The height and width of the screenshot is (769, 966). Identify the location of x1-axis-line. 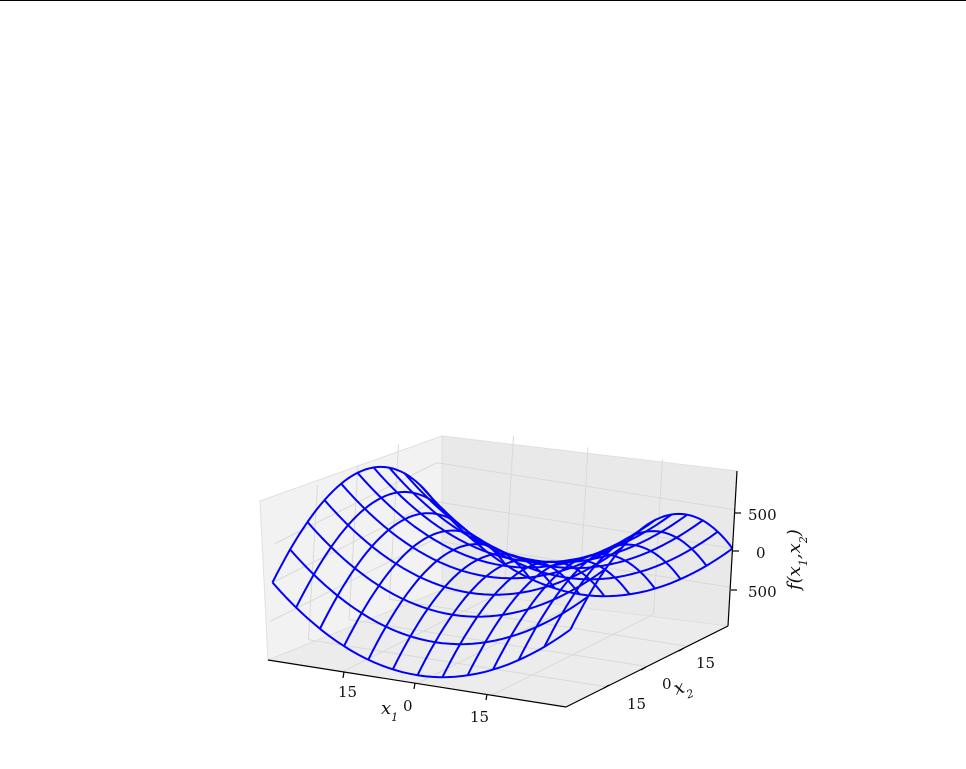
(417, 683).